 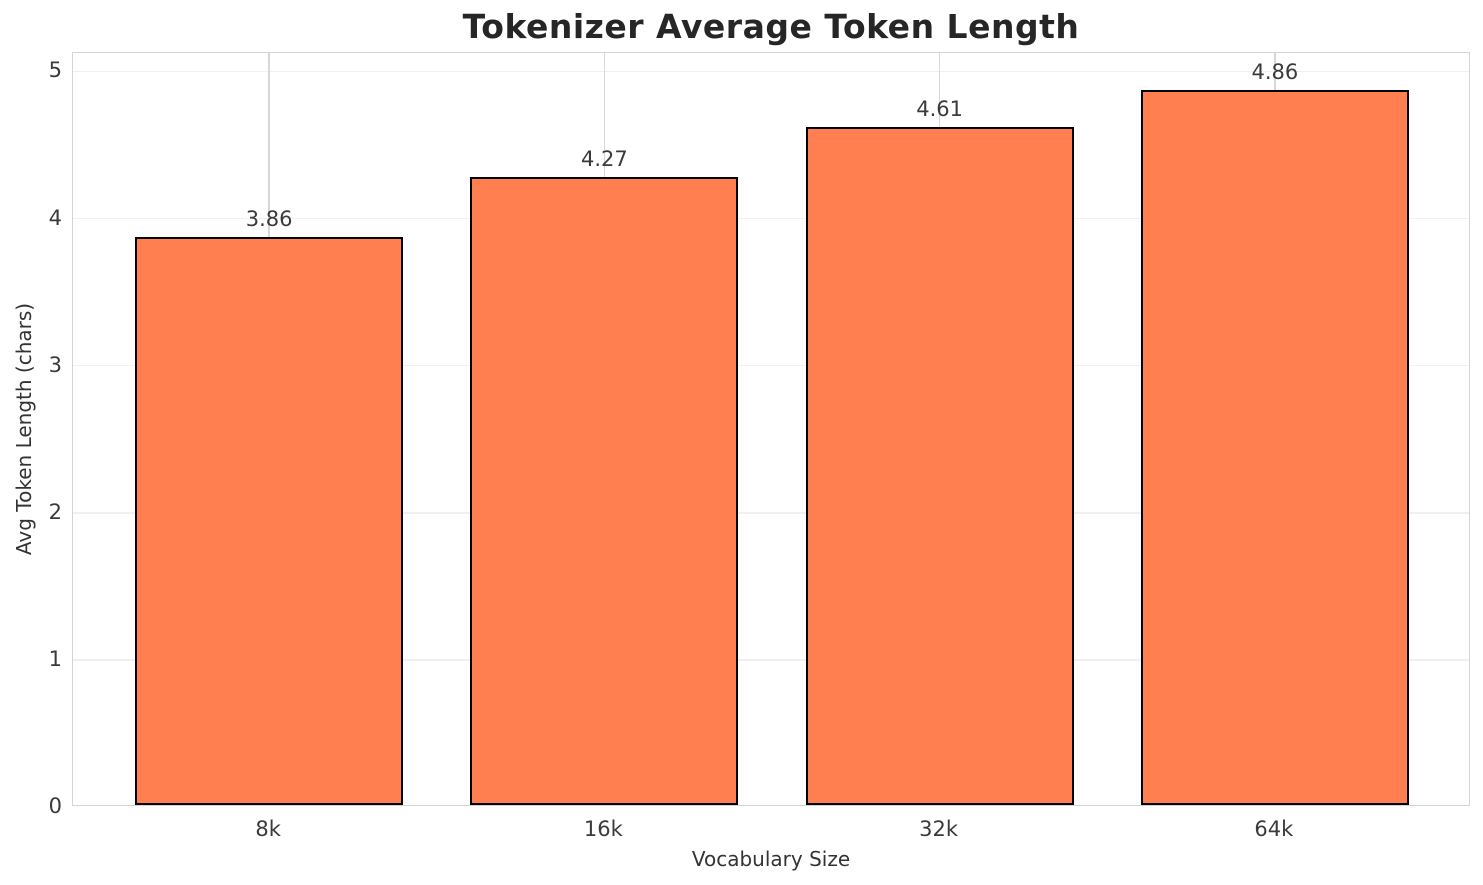 What do you see at coordinates (55, 364) in the screenshot?
I see `y-tick-label: 3` at bounding box center [55, 364].